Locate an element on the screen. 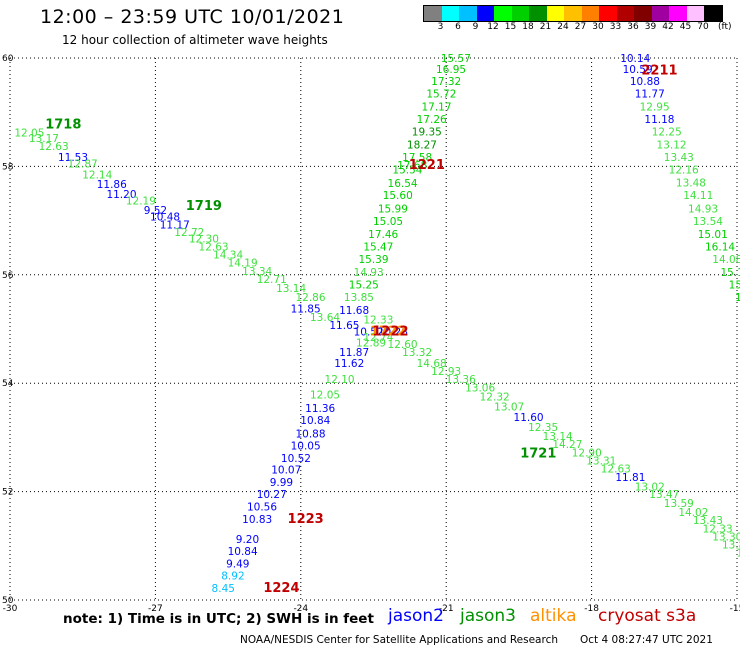  wave-height-value: 11.87 is located at coordinates (354, 353).